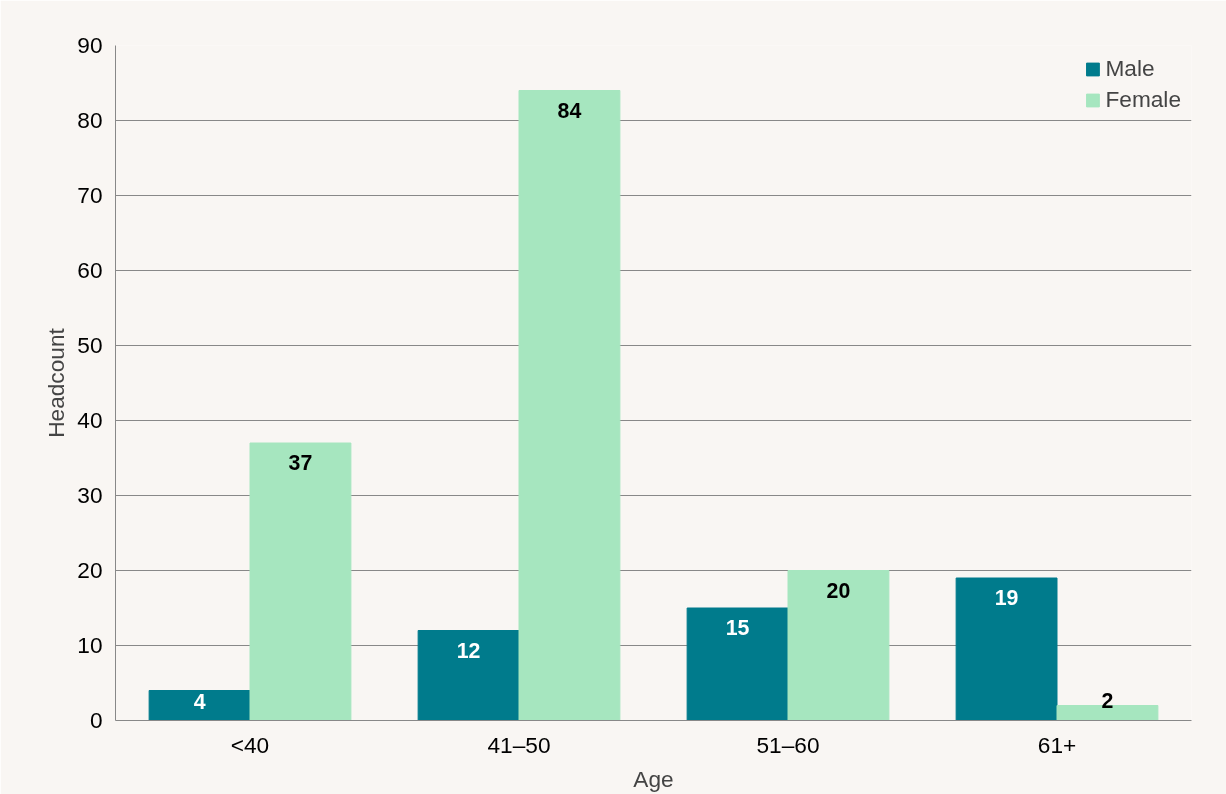  What do you see at coordinates (1107, 700) in the screenshot?
I see `data-label: 2` at bounding box center [1107, 700].